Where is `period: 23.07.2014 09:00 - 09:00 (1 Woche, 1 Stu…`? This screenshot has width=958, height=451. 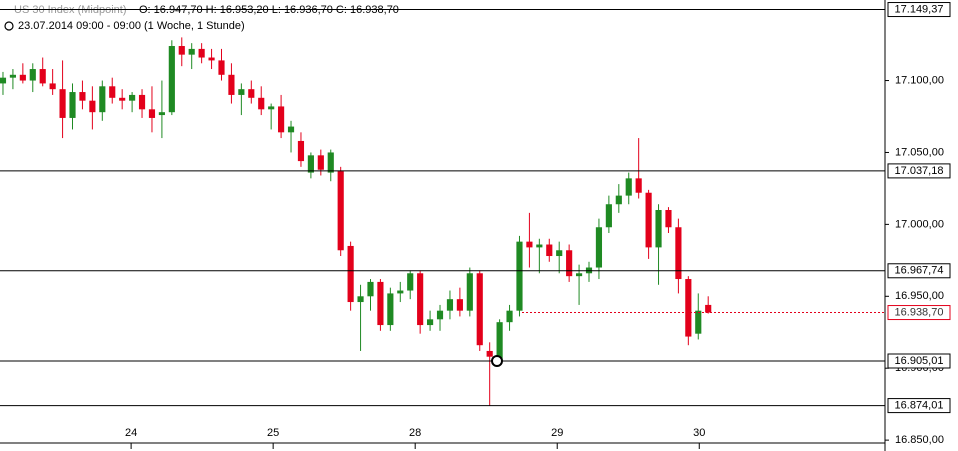
period: 23.07.2014 09:00 - 09:00 (1 Woche, 1 Stu… is located at coordinates (131, 26).